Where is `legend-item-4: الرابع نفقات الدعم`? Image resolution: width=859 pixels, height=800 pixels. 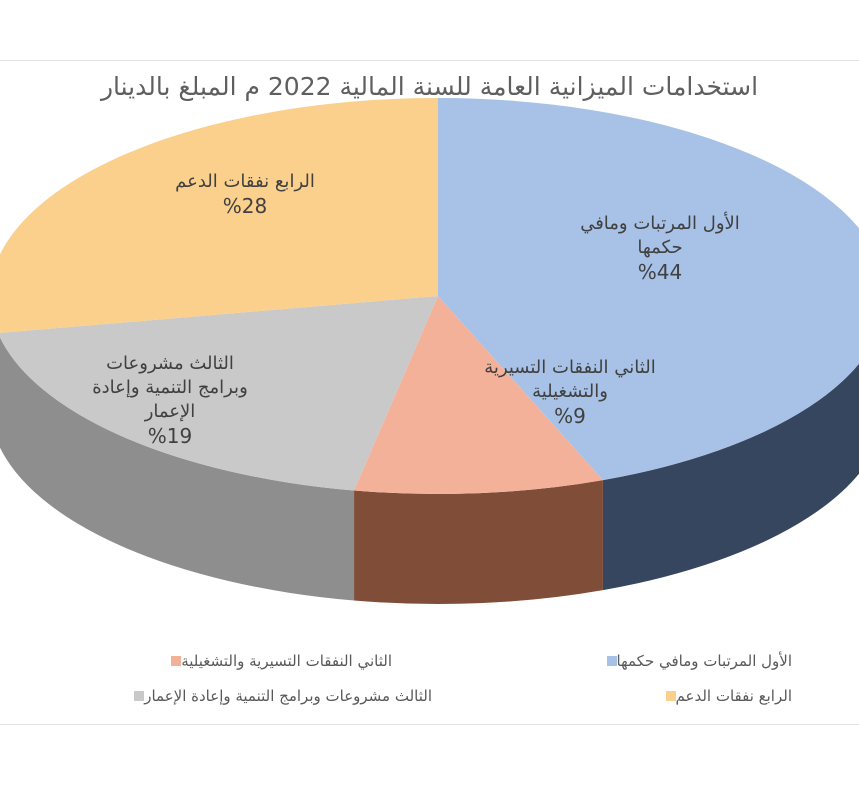 legend-item-4: الرابع نفقات الدعم is located at coordinates (725, 696).